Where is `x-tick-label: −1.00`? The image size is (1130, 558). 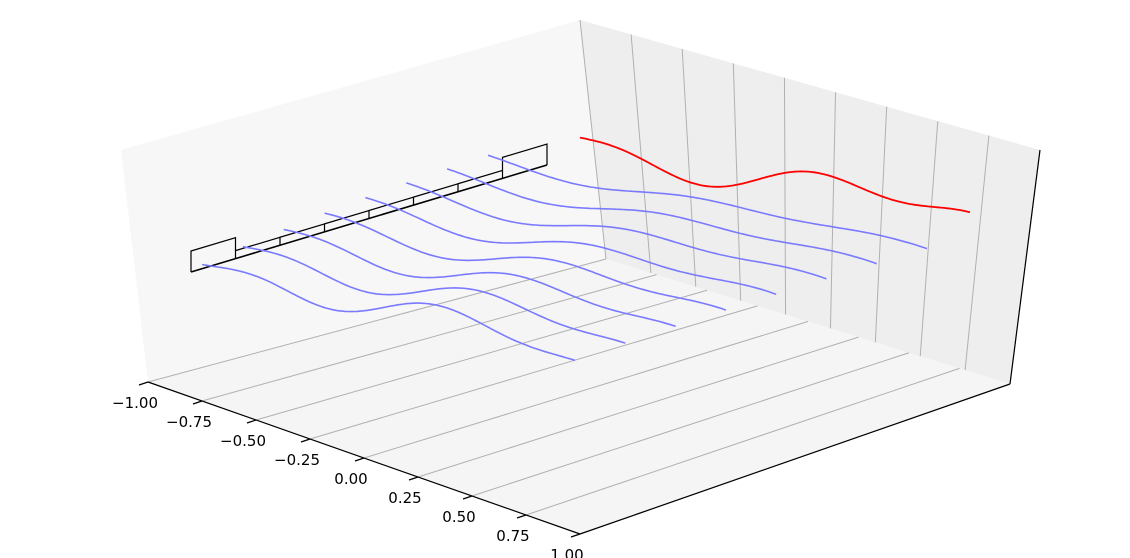
x-tick-label: −1.00 is located at coordinates (135, 403).